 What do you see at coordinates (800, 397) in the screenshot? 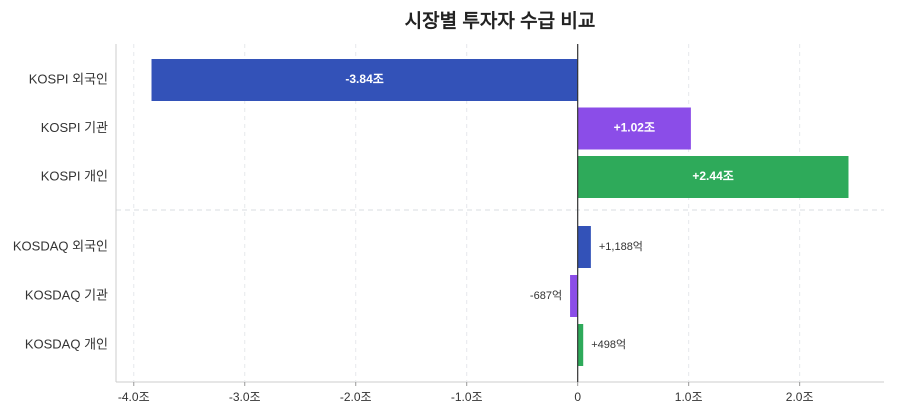
I see `x-tick-label: 2.0조` at bounding box center [800, 397].